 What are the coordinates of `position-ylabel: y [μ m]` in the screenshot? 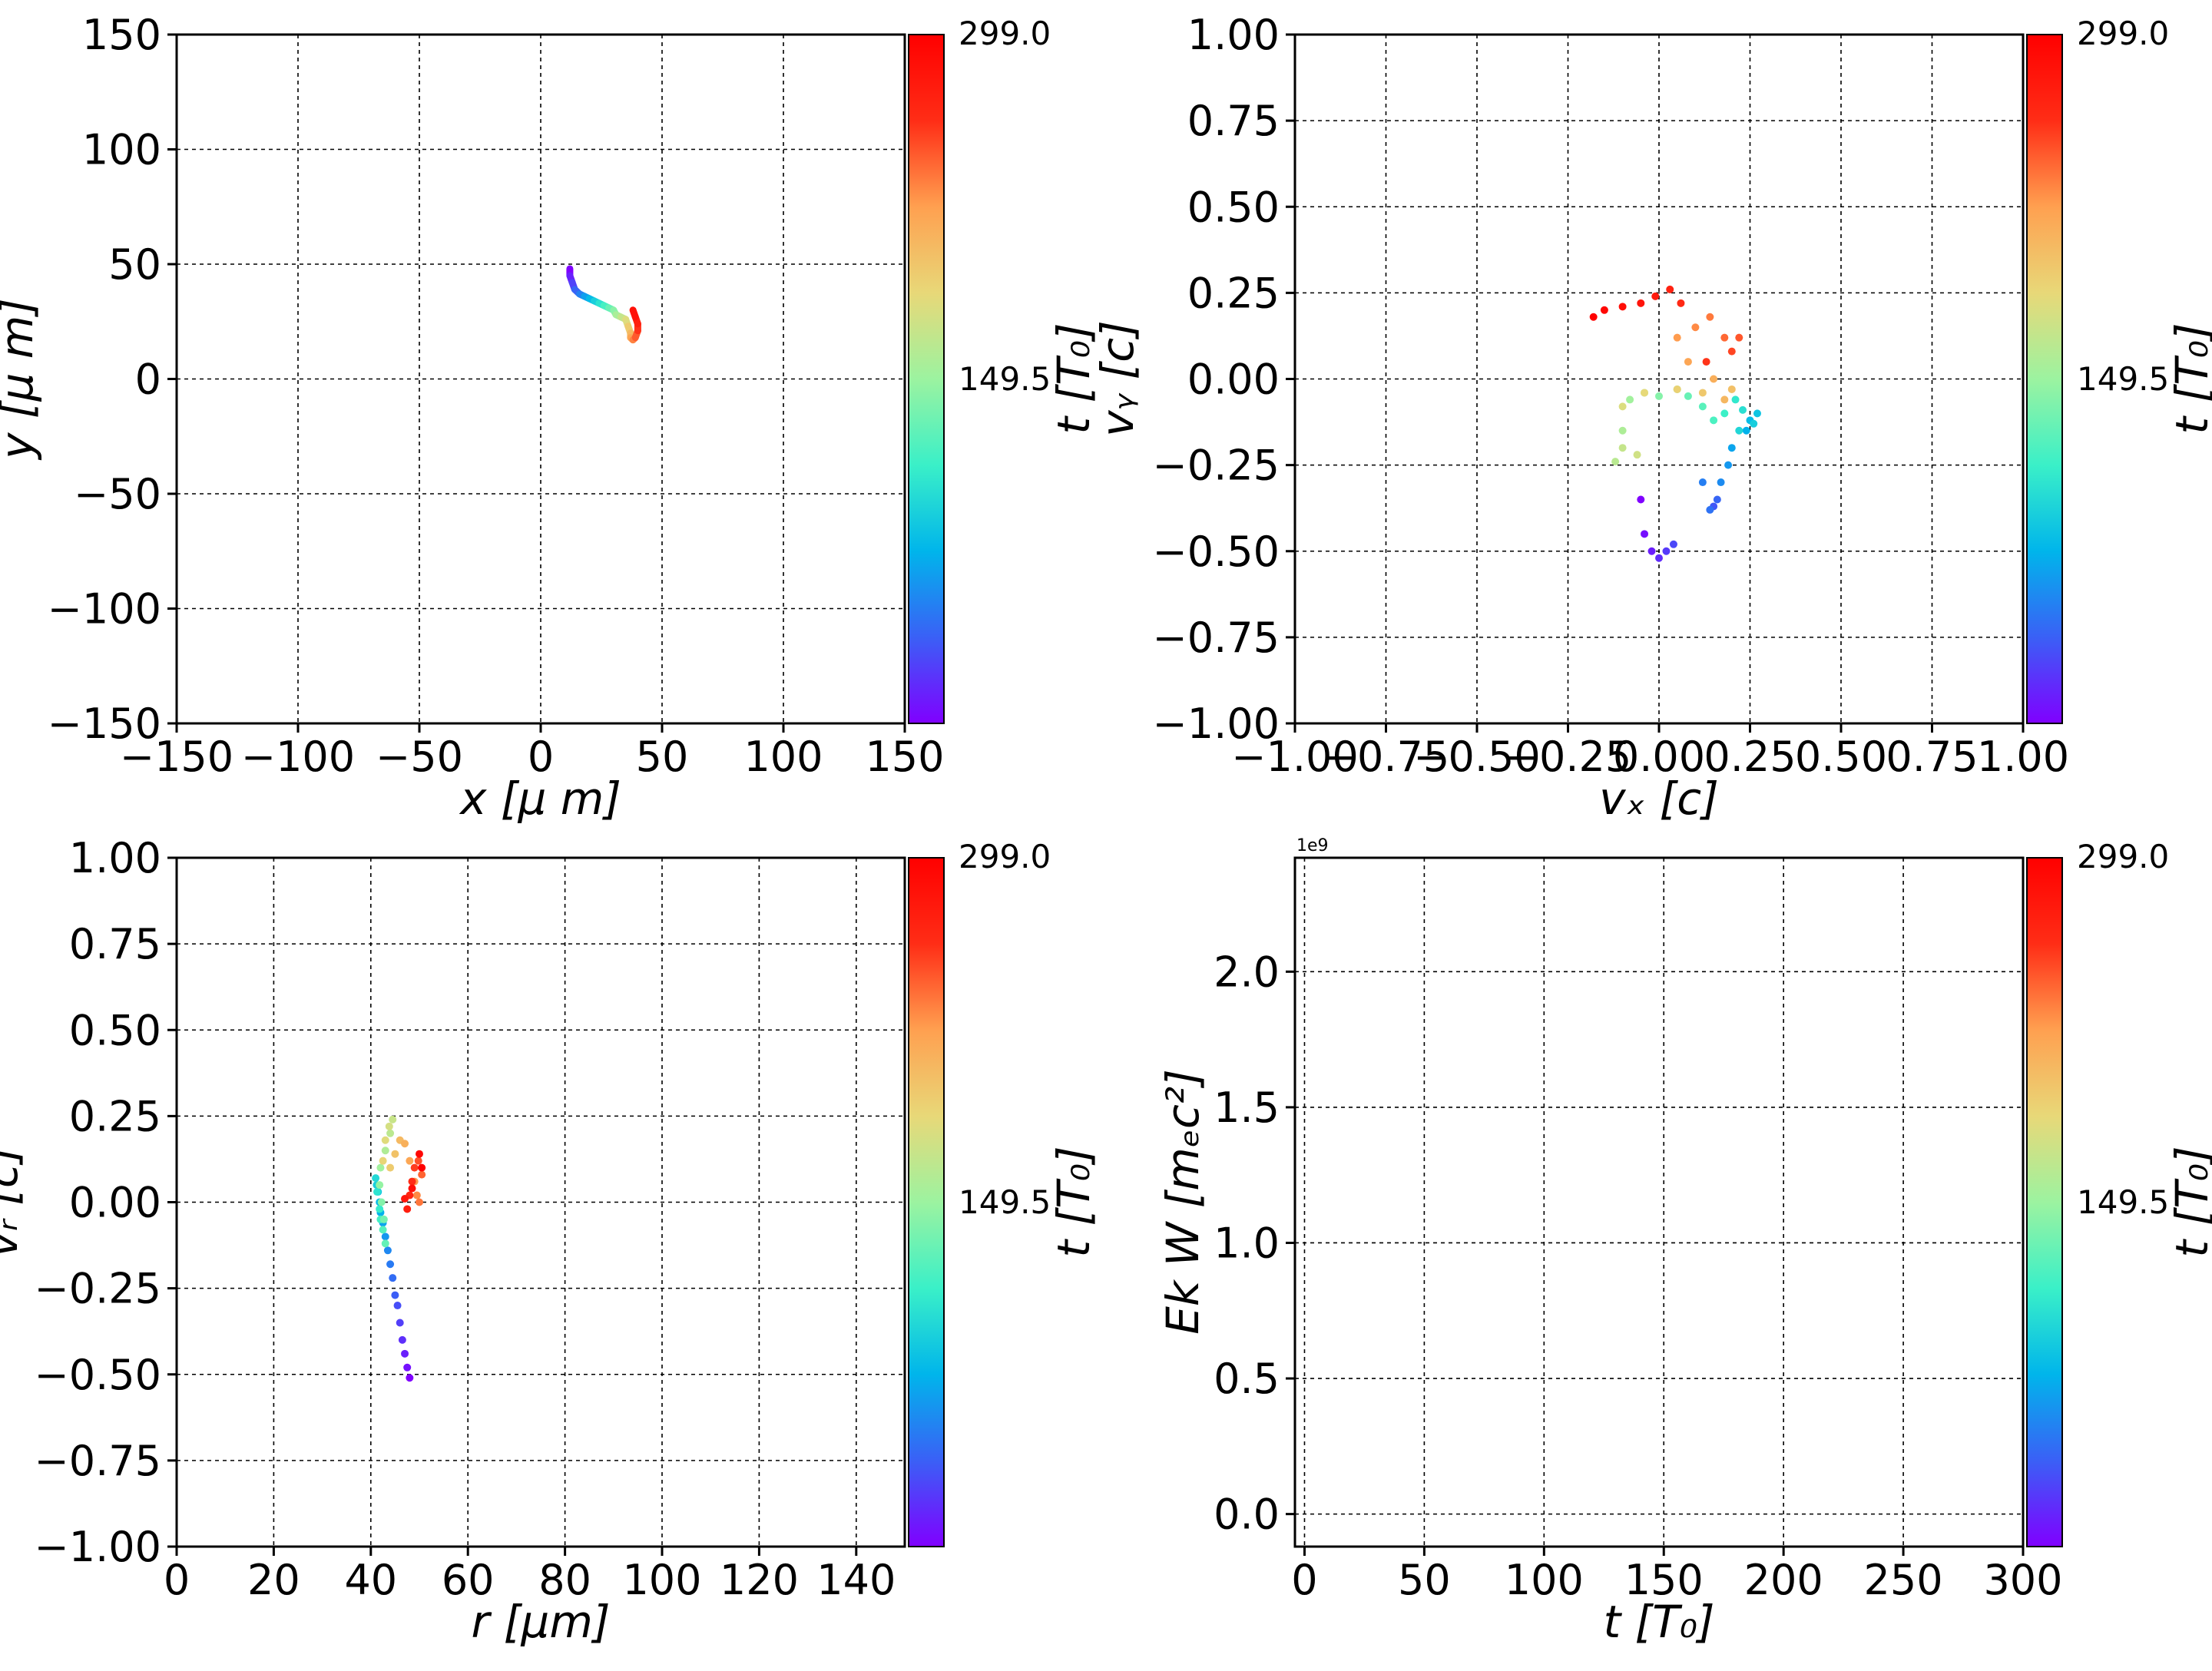 It's located at (21, 379).